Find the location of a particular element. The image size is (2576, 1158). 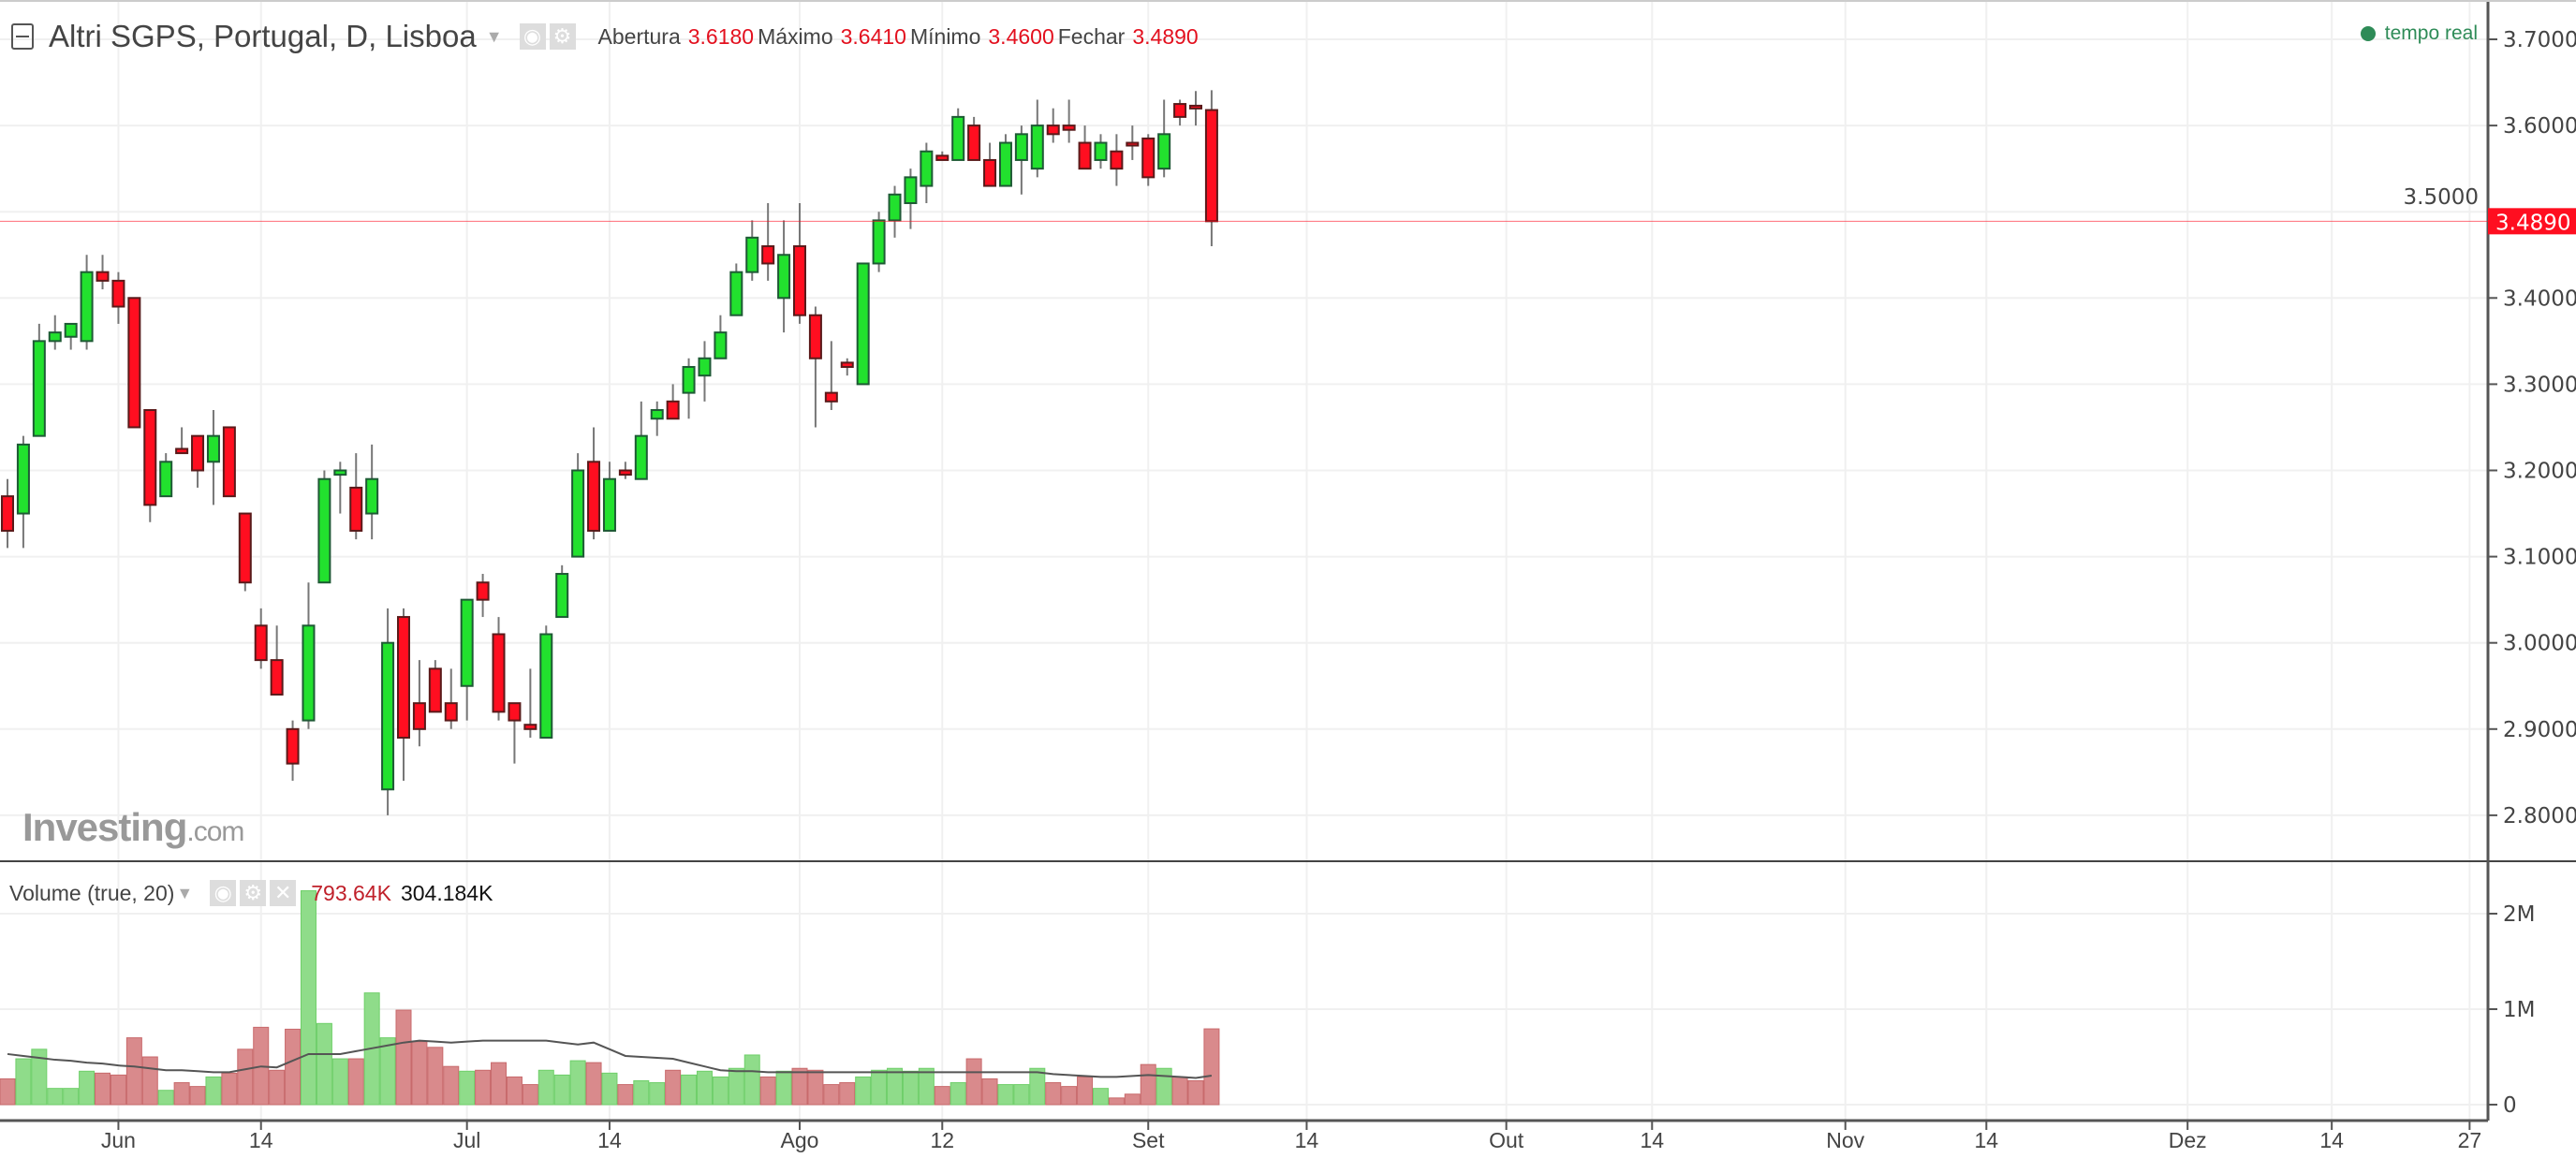

status-dot-icon is located at coordinates (2368, 33).